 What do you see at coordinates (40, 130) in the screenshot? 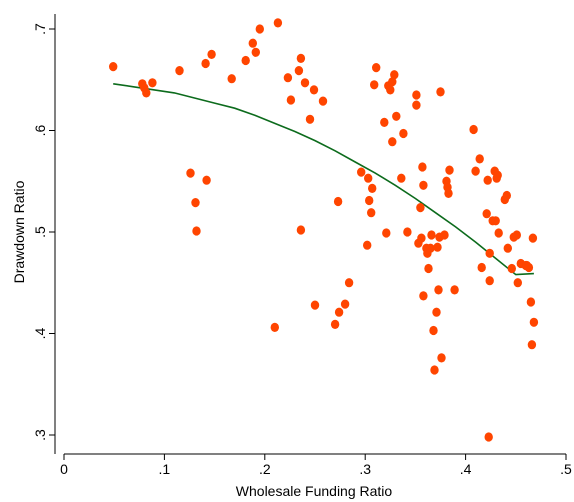
I see `y-tick-label: .6` at bounding box center [40, 130].